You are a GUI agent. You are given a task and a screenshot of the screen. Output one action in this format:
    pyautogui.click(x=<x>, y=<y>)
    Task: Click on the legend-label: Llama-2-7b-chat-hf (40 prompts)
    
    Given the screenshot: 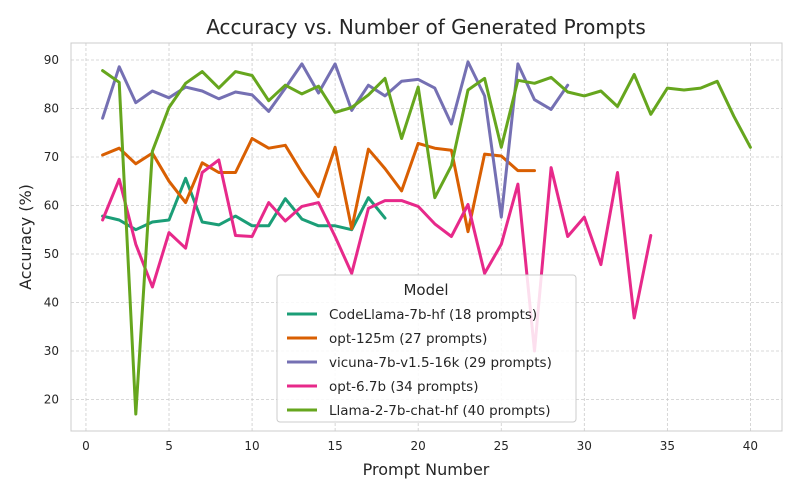 What is the action you would take?
    pyautogui.click(x=439, y=411)
    